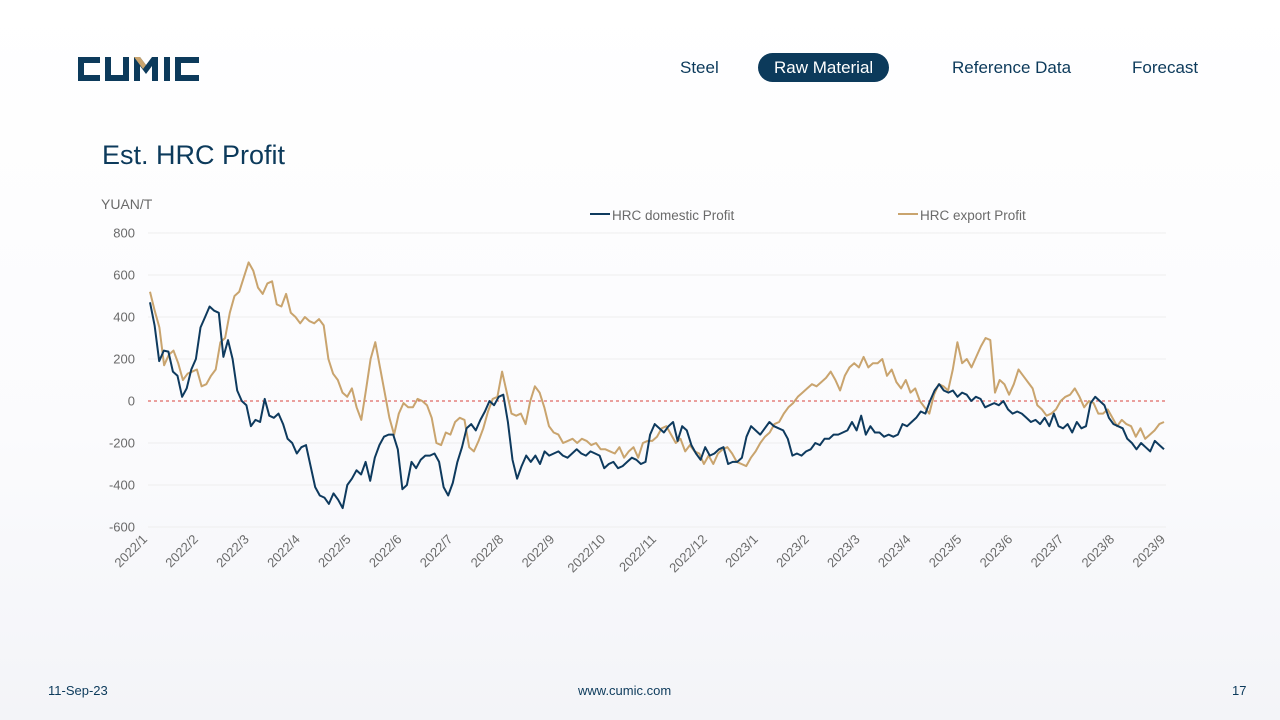 The image size is (1280, 720). Describe the element at coordinates (945, 551) in the screenshot. I see `x-tick-label: 2023/5` at that location.